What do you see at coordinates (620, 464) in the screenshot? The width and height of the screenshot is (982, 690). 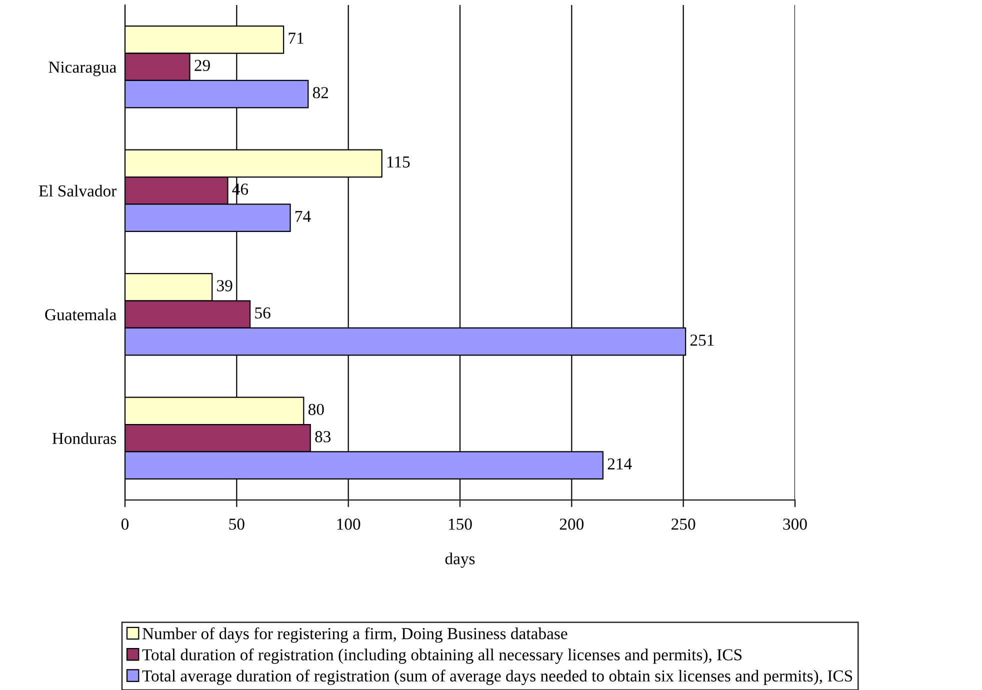 I see `data-label: 214` at bounding box center [620, 464].